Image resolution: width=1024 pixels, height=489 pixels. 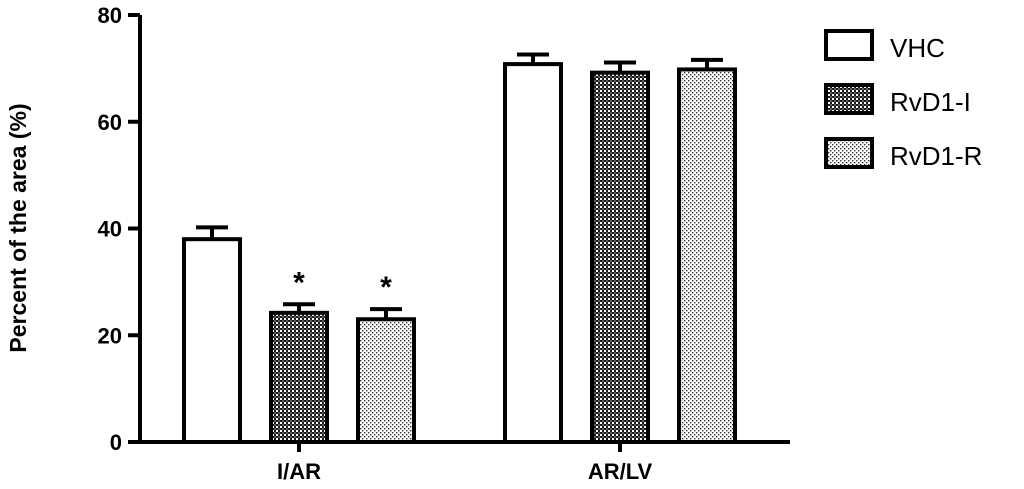 What do you see at coordinates (917, 48) in the screenshot?
I see `legend-label: VHC` at bounding box center [917, 48].